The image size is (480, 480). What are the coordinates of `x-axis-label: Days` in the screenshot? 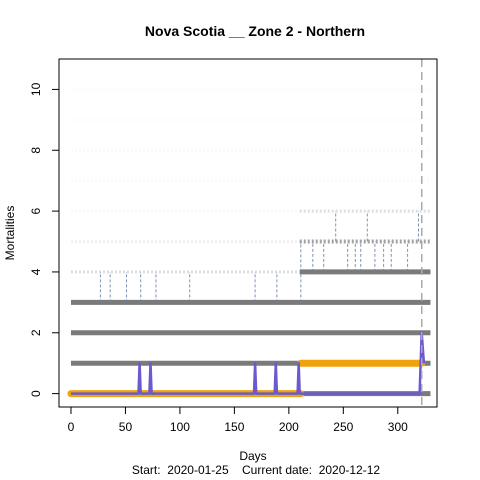 It's located at (252, 456).